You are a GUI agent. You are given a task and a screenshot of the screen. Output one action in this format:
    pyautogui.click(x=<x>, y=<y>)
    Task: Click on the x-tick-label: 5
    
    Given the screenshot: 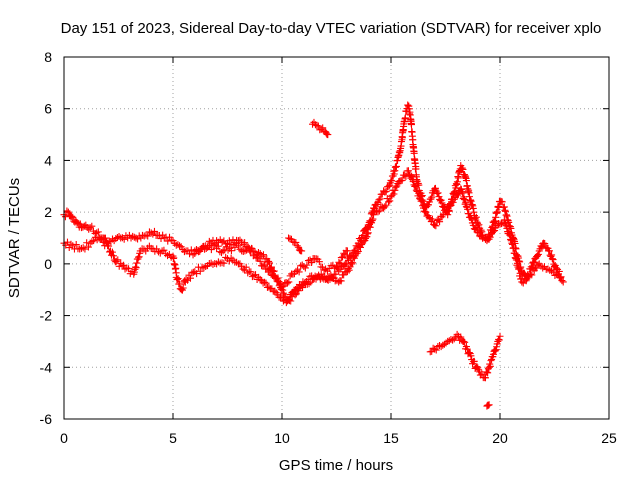 What is the action you would take?
    pyautogui.click(x=173, y=438)
    